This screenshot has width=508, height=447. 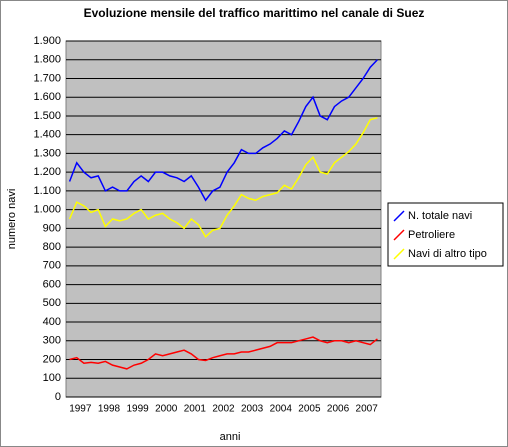 What do you see at coordinates (137, 409) in the screenshot?
I see `x-tick-label: 1999` at bounding box center [137, 409].